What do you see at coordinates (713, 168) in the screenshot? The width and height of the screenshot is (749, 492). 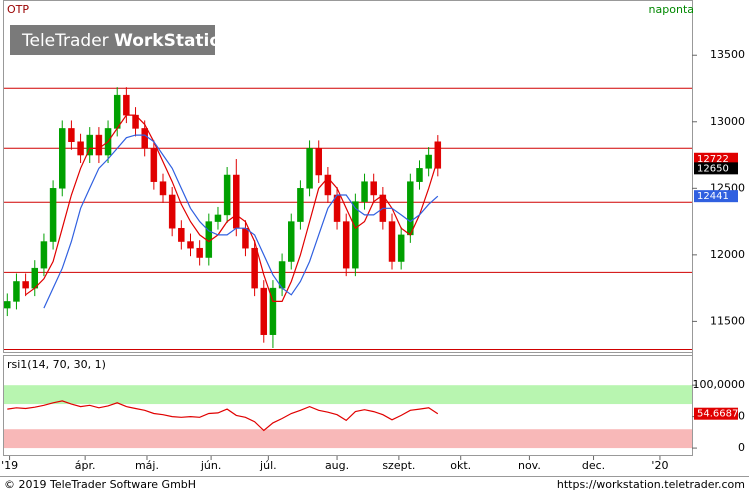 I see `value-label: 12650` at bounding box center [713, 168].